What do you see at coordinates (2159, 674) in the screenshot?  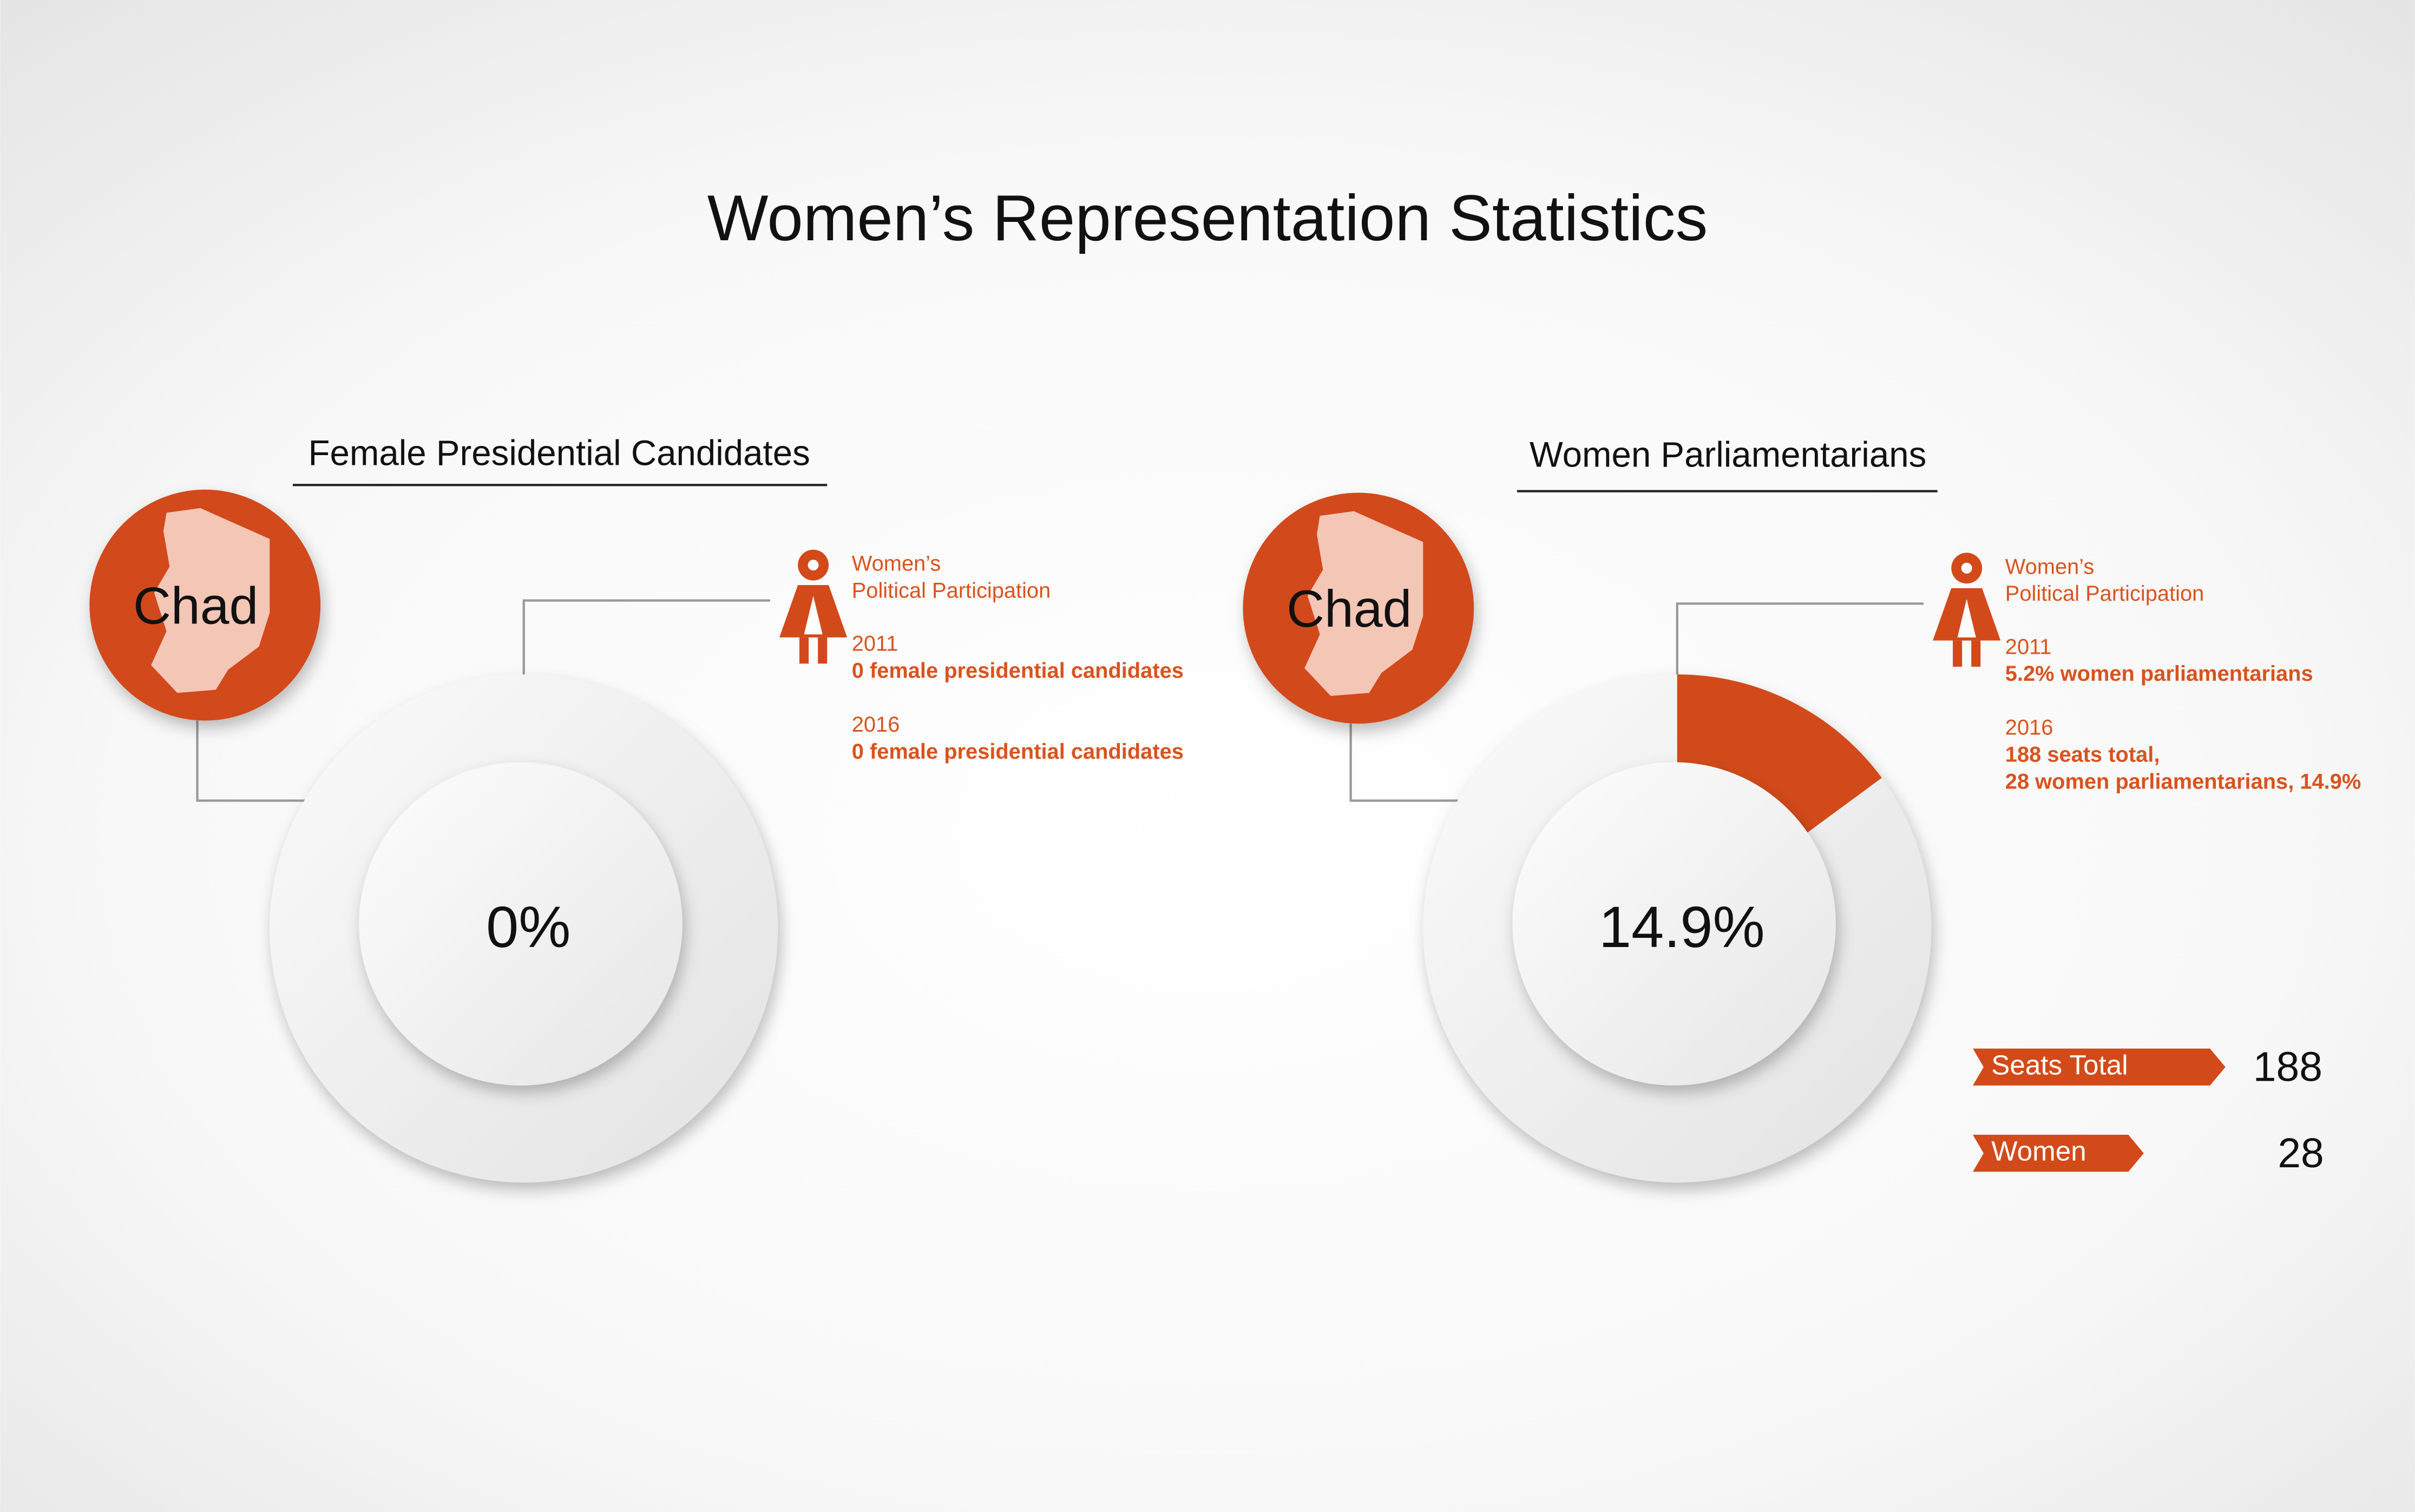 I see `note-text: 5.2% women parliamentarians` at bounding box center [2159, 674].